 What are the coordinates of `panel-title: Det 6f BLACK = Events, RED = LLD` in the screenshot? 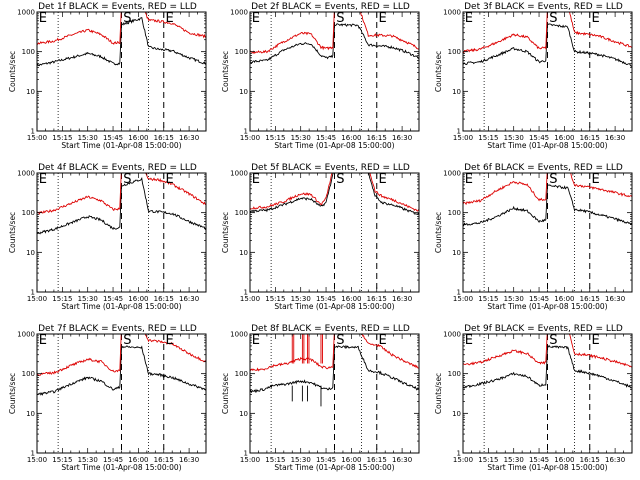 It's located at (543, 168).